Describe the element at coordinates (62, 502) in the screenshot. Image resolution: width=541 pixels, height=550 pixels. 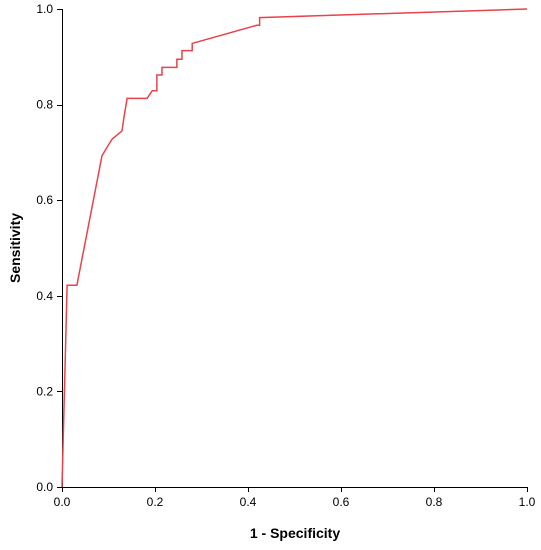
I see `x-tick-label: 0.0` at that location.